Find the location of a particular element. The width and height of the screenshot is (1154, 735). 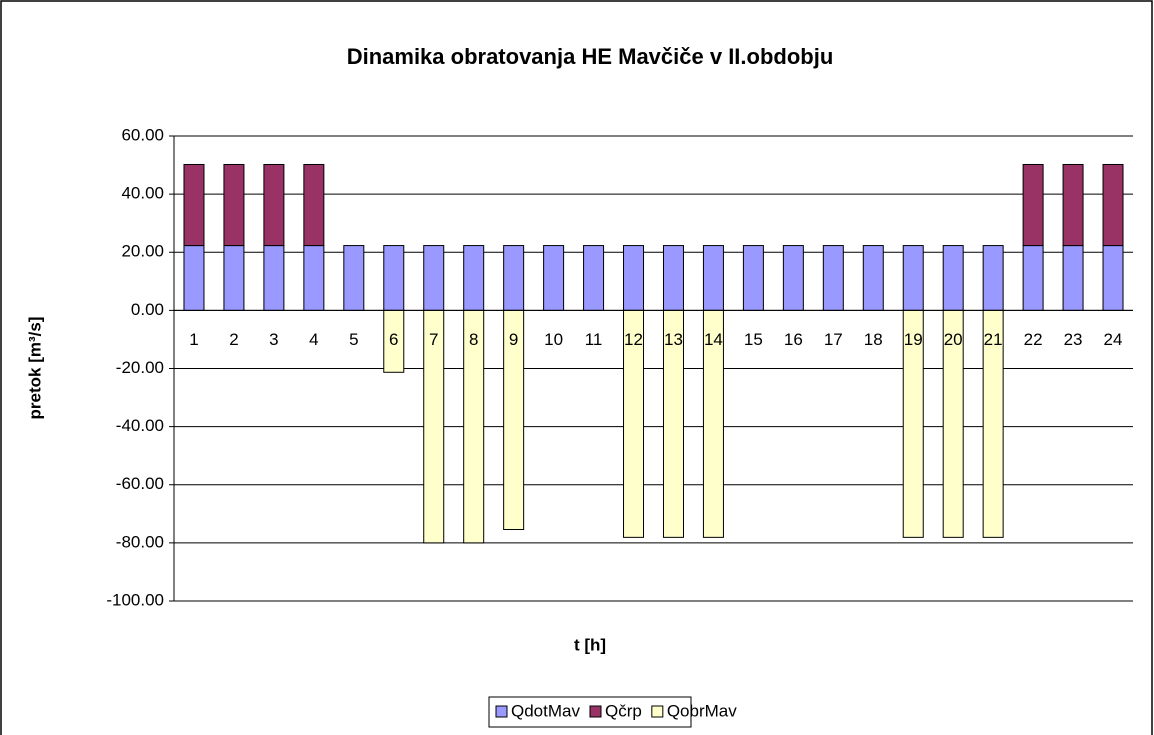

x-tick-label: 11 is located at coordinates (594, 339).